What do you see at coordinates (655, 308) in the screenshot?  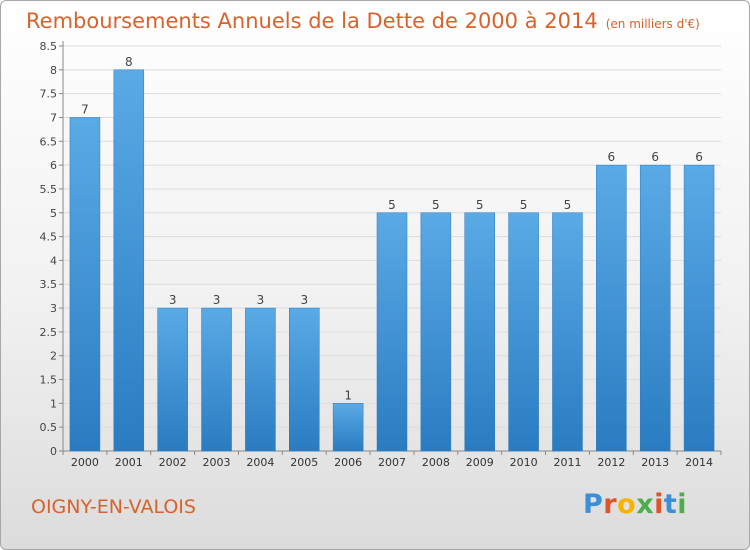 I see `bar-2013` at bounding box center [655, 308].